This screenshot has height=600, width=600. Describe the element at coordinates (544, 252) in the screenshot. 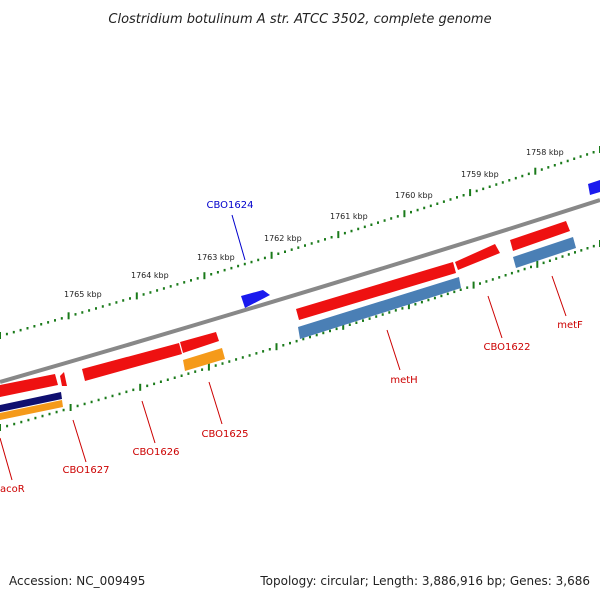

I see `cds-metf` at that location.